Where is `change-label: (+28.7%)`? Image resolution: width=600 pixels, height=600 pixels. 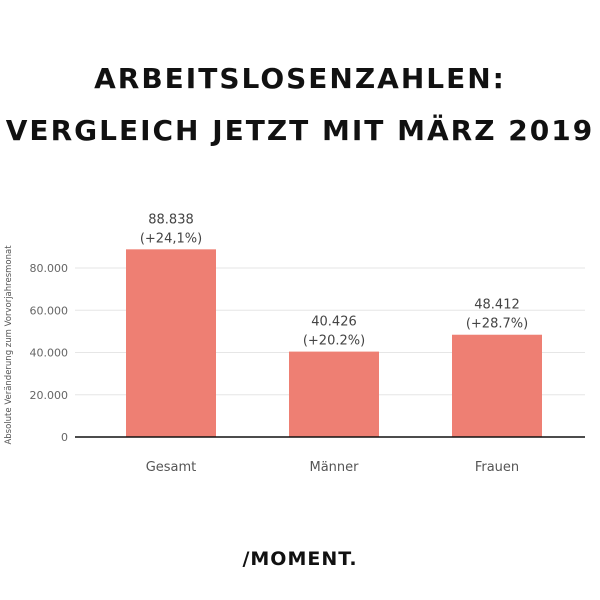
change-label: (+28.7%) is located at coordinates (497, 324).